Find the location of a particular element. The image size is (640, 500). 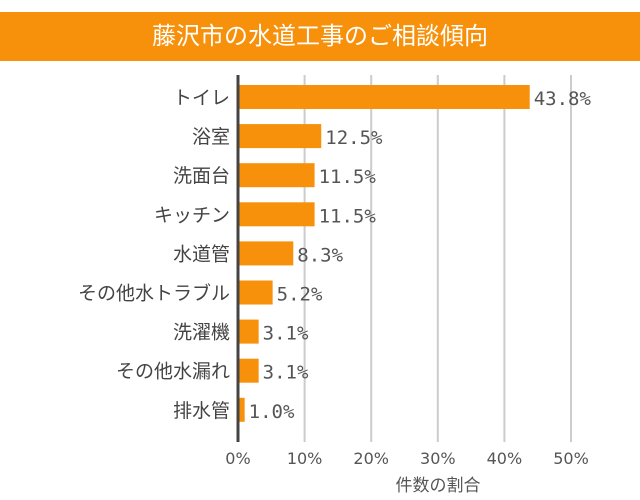

data-label: 5.2% is located at coordinates (300, 295).